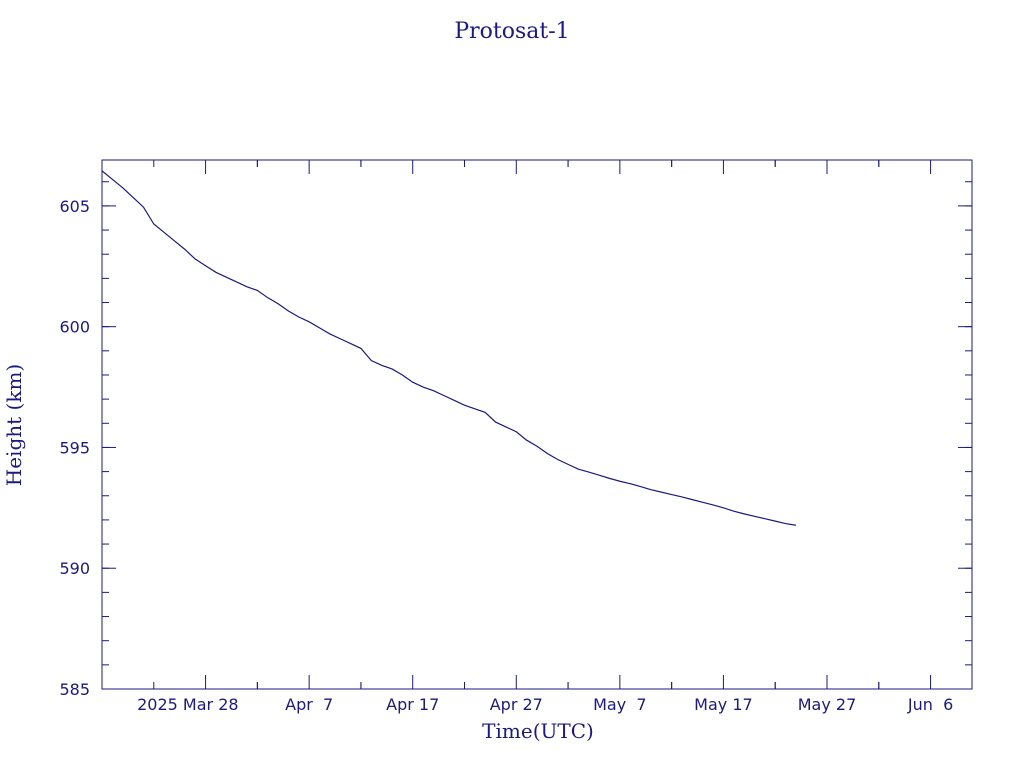 The width and height of the screenshot is (1024, 768). I want to click on y-tick-label: 590, so click(74, 568).